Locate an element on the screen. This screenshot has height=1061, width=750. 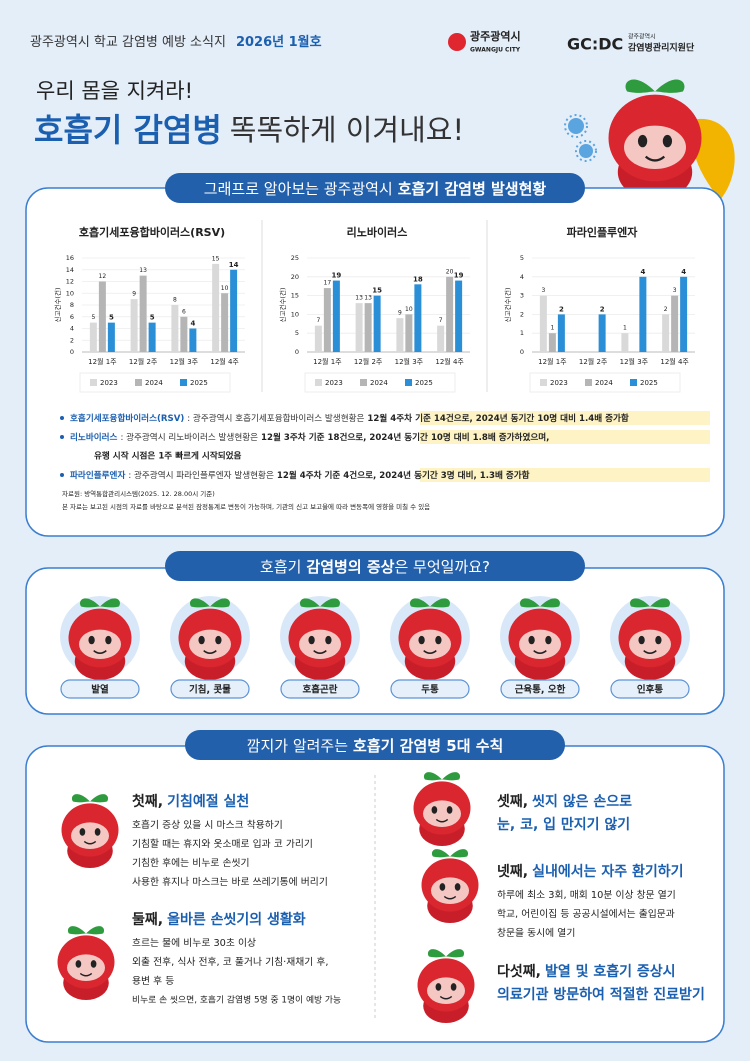
y-tick-label: 3 is located at coordinates (522, 296).